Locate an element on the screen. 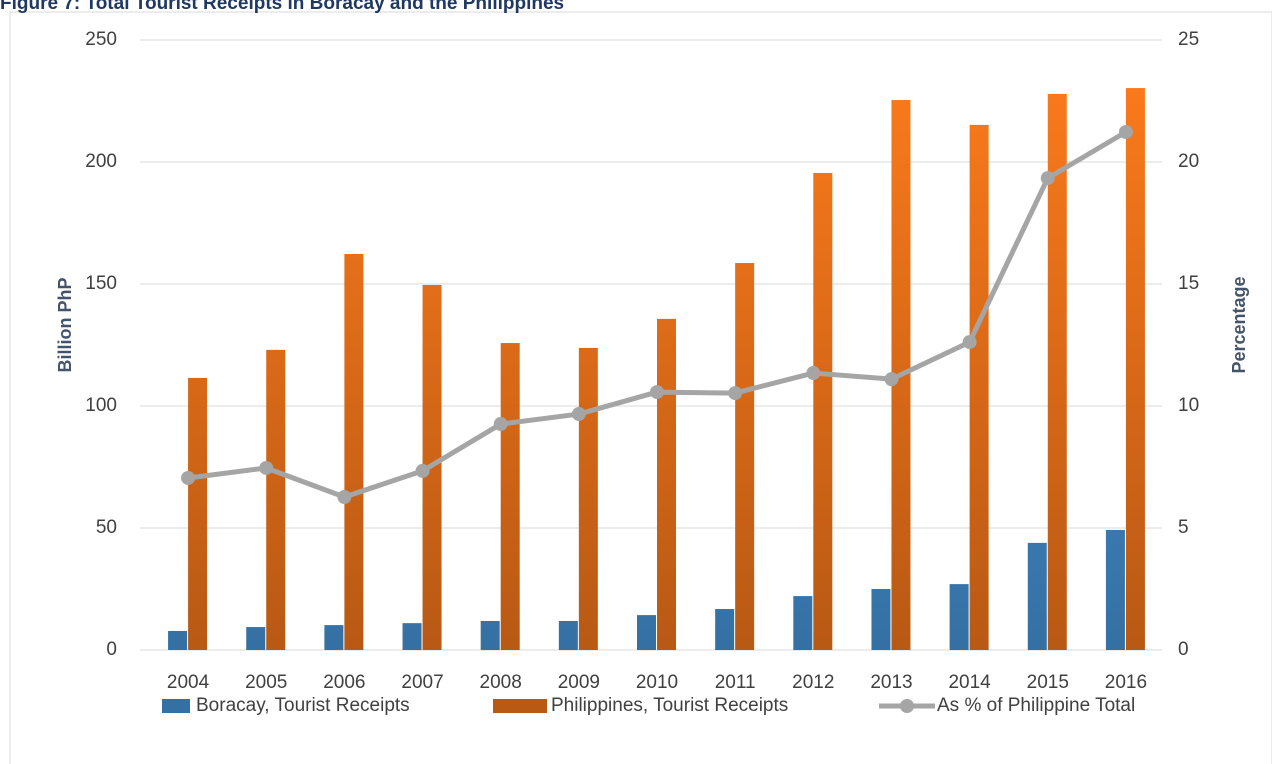  x-tick-label: 2010 is located at coordinates (657, 682).